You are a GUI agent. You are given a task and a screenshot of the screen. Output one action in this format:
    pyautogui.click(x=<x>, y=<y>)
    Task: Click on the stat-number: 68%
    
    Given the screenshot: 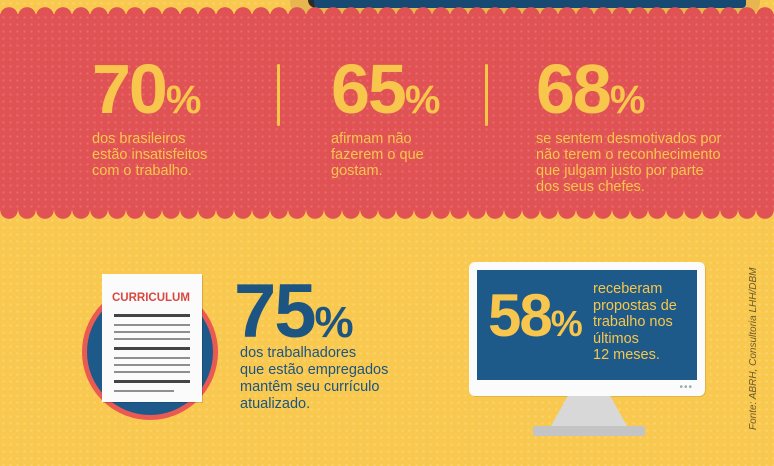 What is the action you would take?
    pyautogui.click(x=591, y=89)
    